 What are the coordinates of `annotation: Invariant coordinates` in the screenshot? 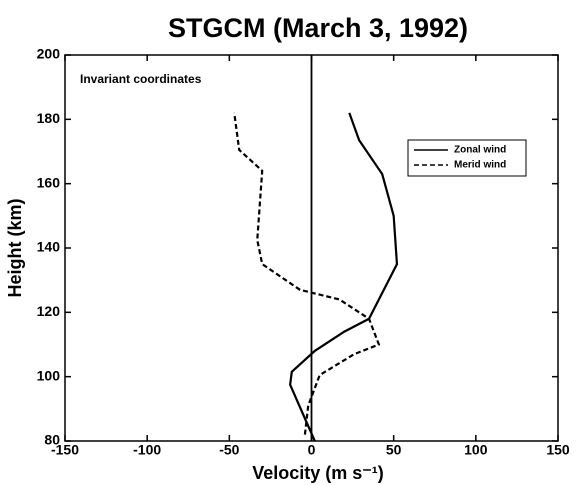 It's located at (141, 79).